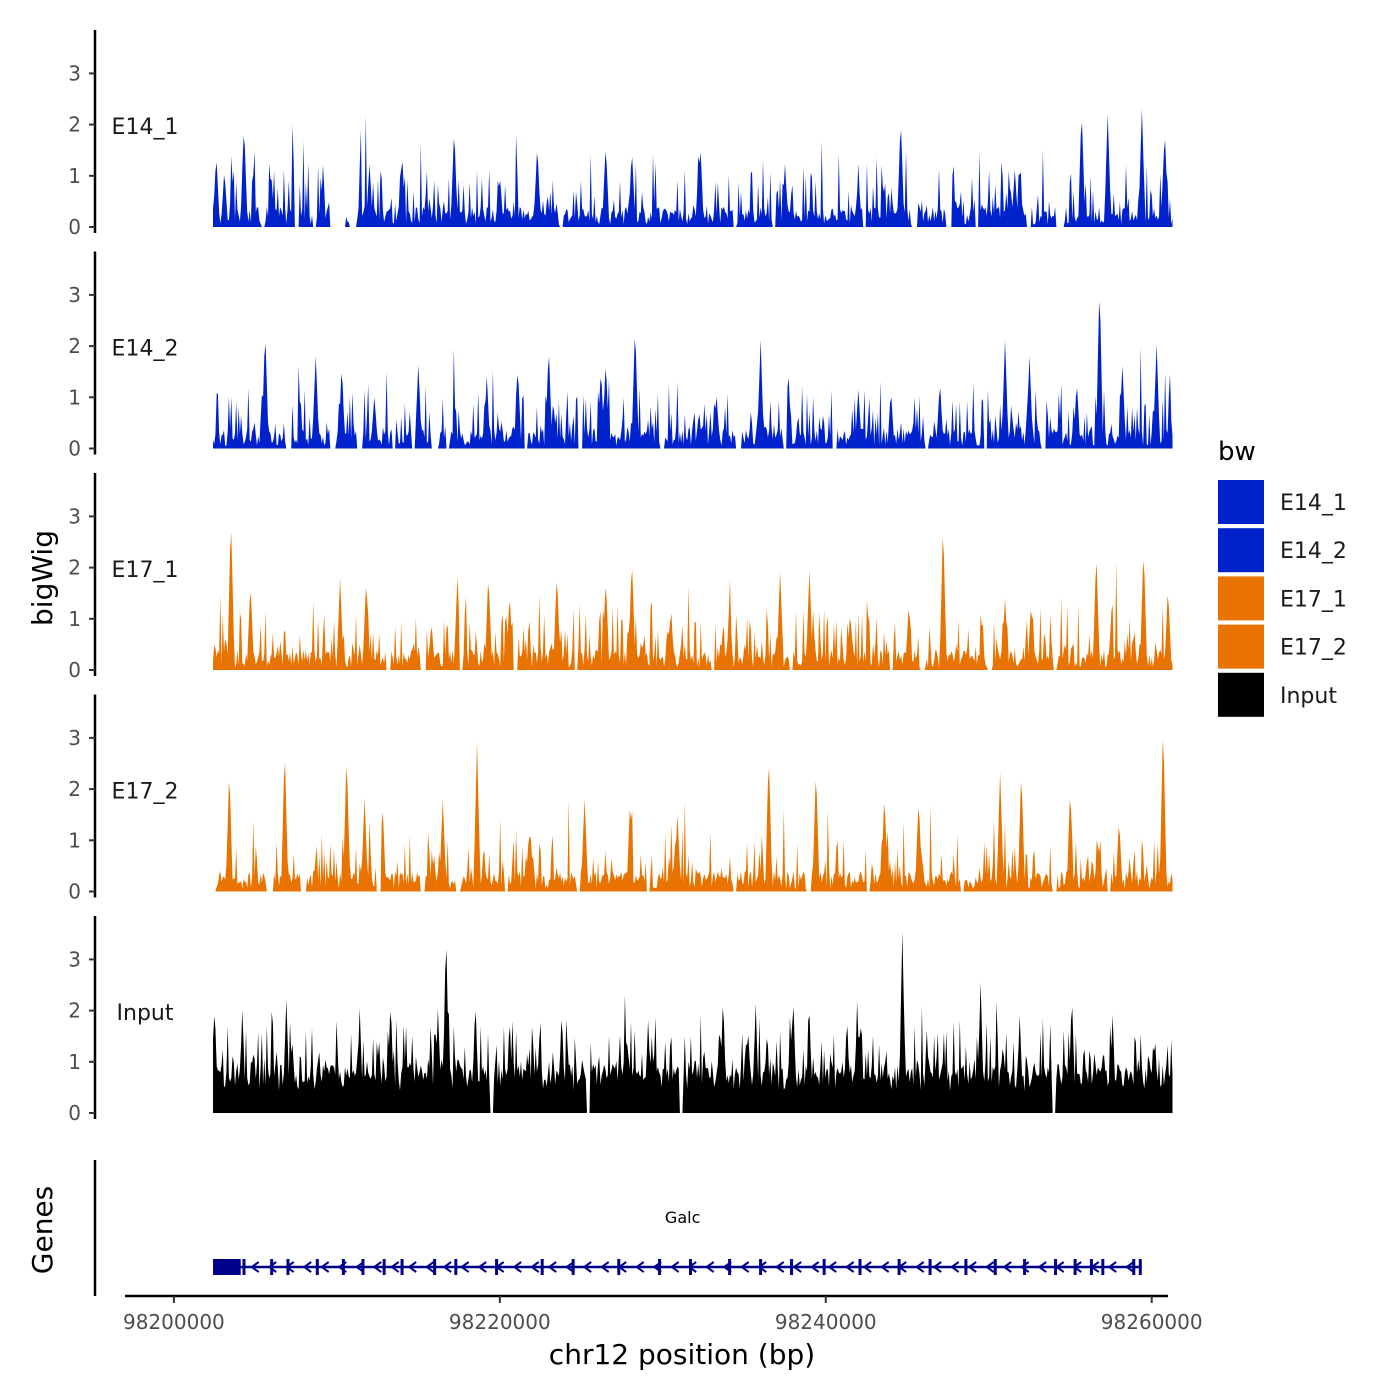 The image size is (1400, 1400). What do you see at coordinates (145, 127) in the screenshot?
I see `track-label: E14_1` at bounding box center [145, 127].